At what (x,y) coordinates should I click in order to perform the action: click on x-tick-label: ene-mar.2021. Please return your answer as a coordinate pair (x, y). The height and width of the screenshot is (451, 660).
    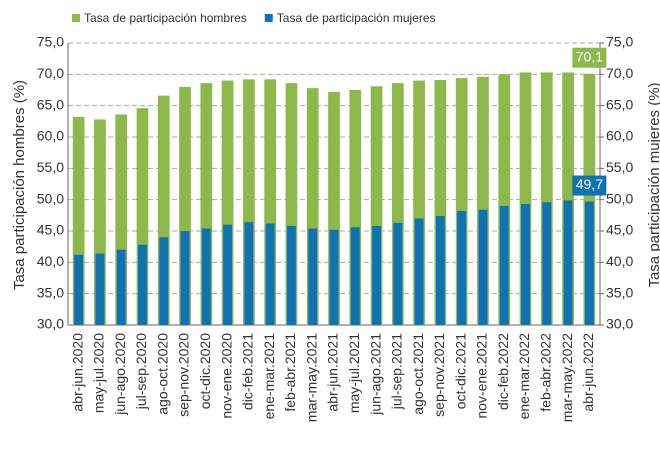
    Looking at the image, I should click on (269, 376).